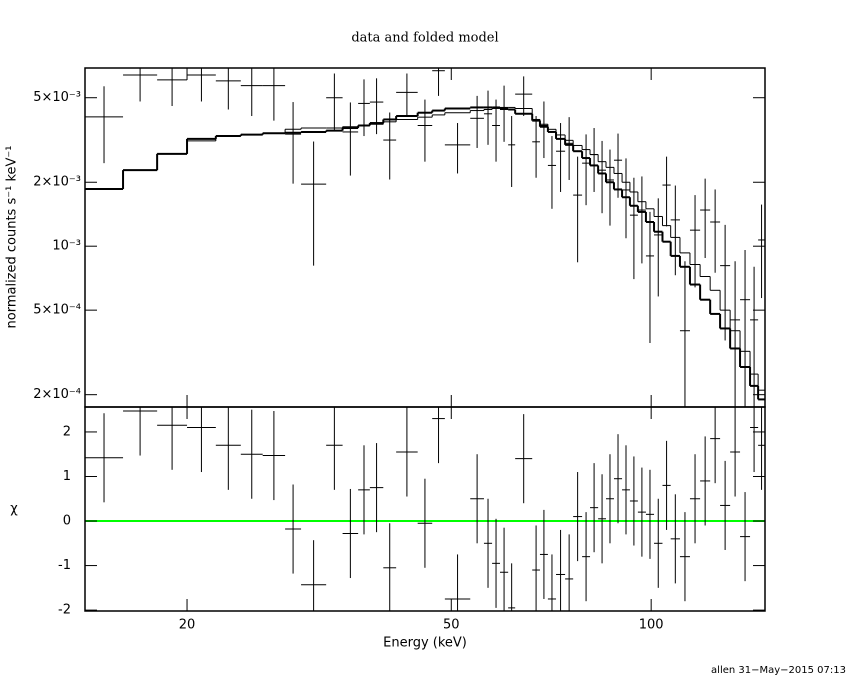  Describe the element at coordinates (187, 625) in the screenshot. I see `x-tick-label: 20` at that location.